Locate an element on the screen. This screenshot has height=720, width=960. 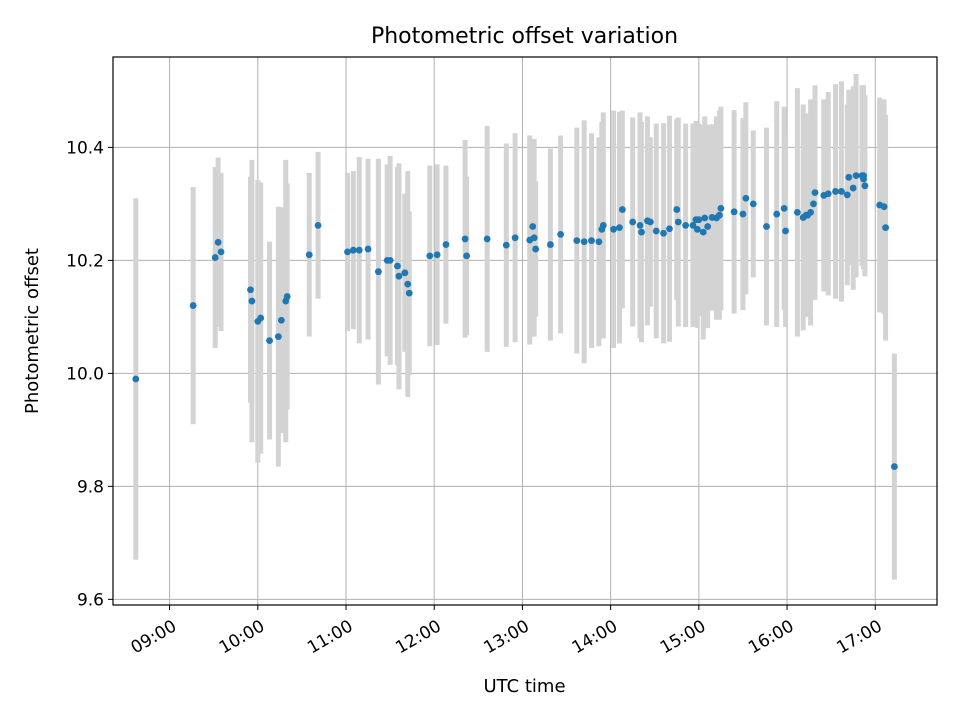
y-axis-ticks: 9.6 9.8 10.0 10.2 10.4 is located at coordinates (89, 374).